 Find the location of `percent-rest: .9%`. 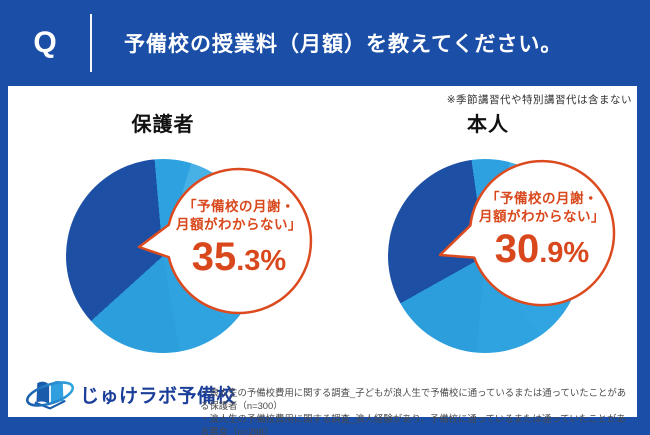

percent-rest: .9% is located at coordinates (564, 253).